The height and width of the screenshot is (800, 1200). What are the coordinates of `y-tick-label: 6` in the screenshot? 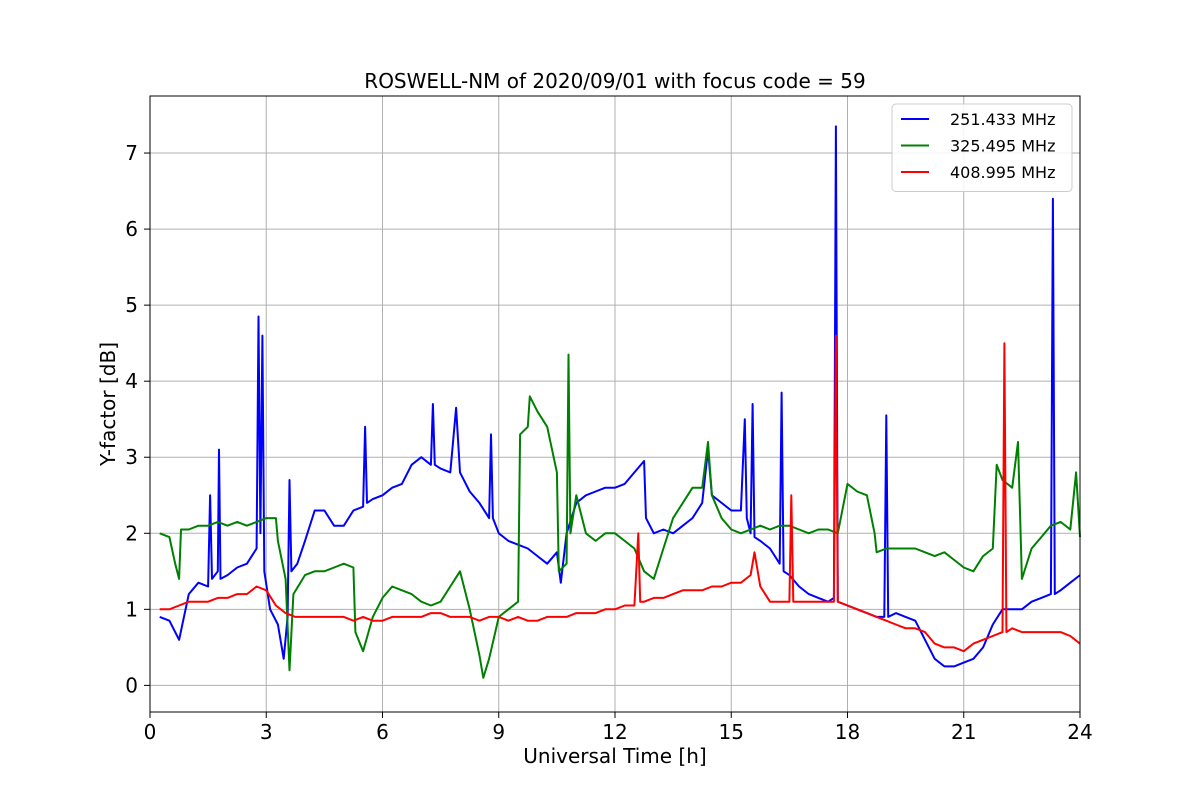 It's located at (131, 229).